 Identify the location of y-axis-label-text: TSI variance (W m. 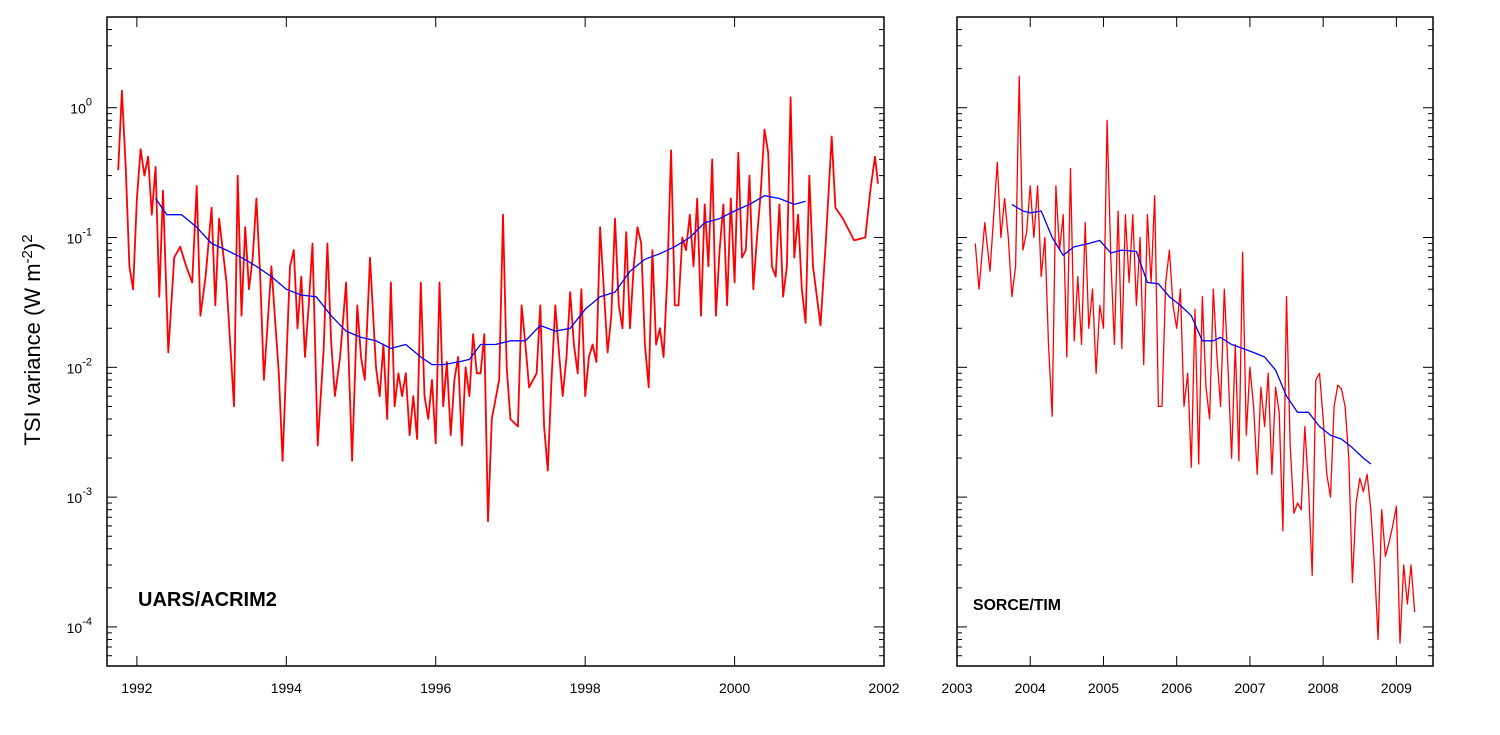
(32, 354).